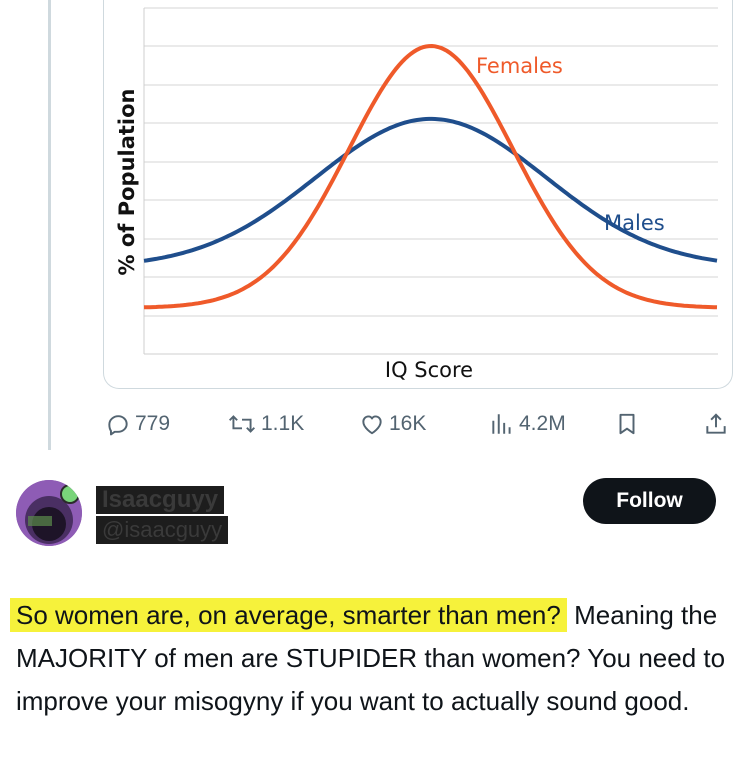 The width and height of the screenshot is (750, 782). What do you see at coordinates (430, 189) in the screenshot?
I see `series-line-males` at bounding box center [430, 189].